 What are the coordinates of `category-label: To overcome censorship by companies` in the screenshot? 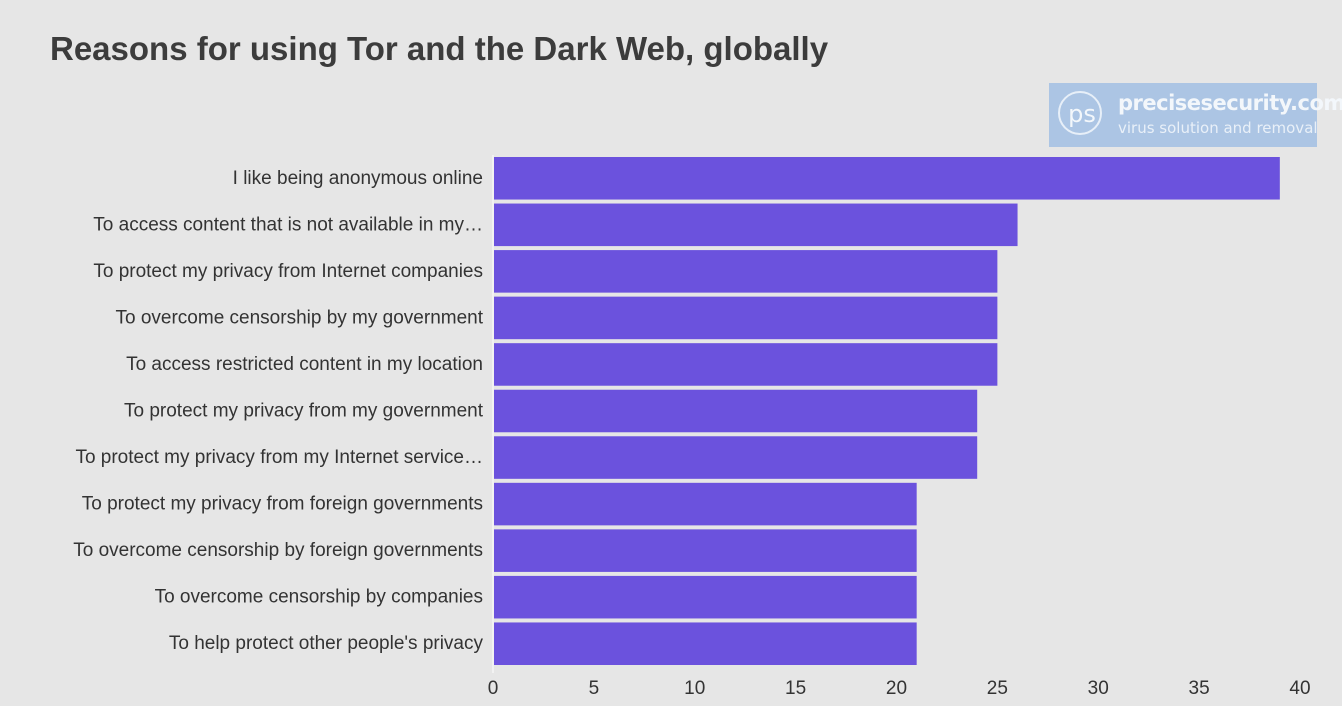 It's located at (319, 597).